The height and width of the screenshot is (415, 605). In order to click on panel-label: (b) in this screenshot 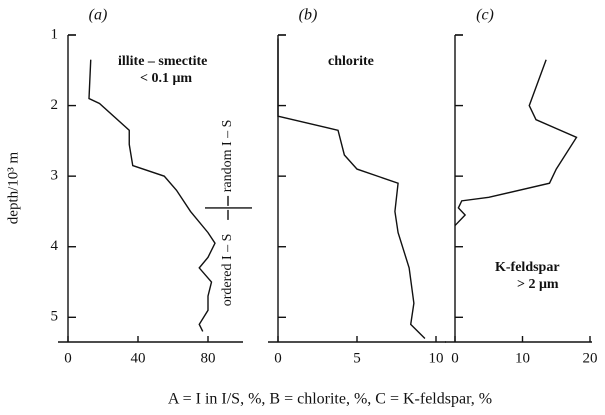, I will do `click(308, 15)`.